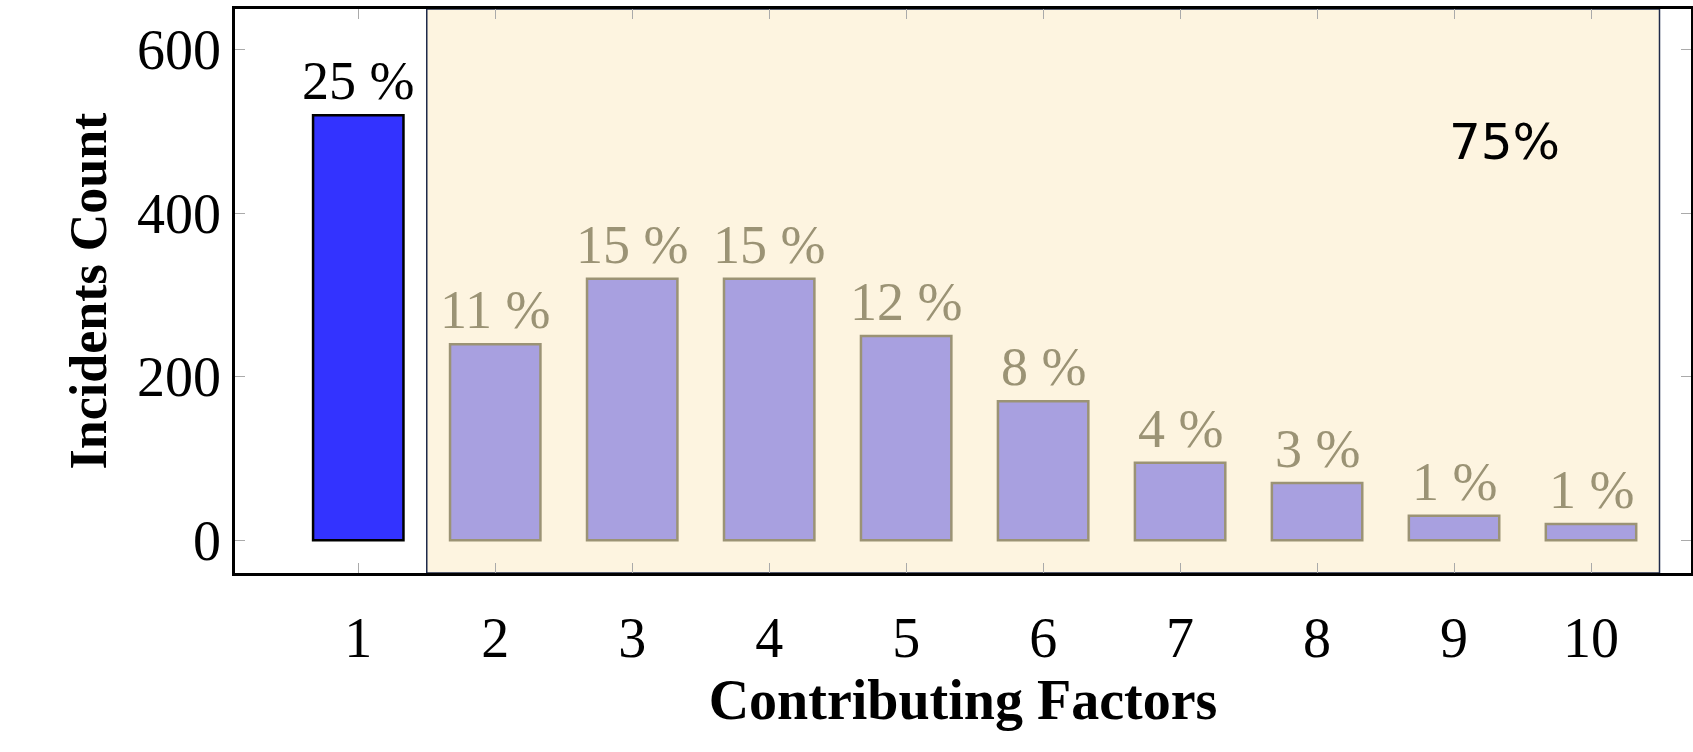  I want to click on x-tick-label: 9, so click(1454, 637).